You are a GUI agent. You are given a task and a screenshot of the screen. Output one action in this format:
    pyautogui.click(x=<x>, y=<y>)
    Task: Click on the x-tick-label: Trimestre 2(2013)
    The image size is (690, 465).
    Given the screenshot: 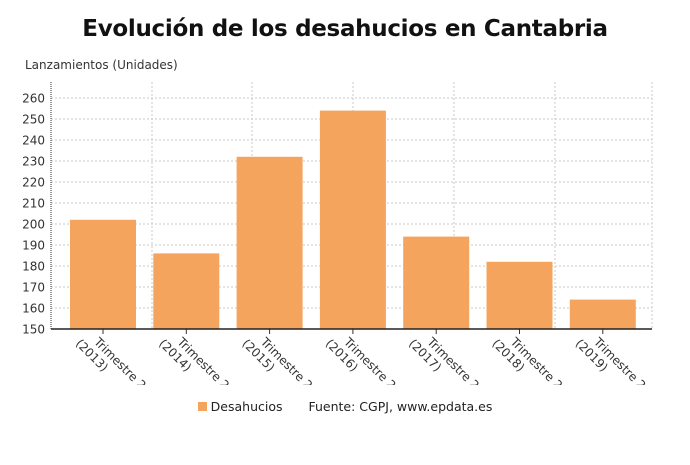 What is the action you would take?
    pyautogui.click(x=111, y=355)
    